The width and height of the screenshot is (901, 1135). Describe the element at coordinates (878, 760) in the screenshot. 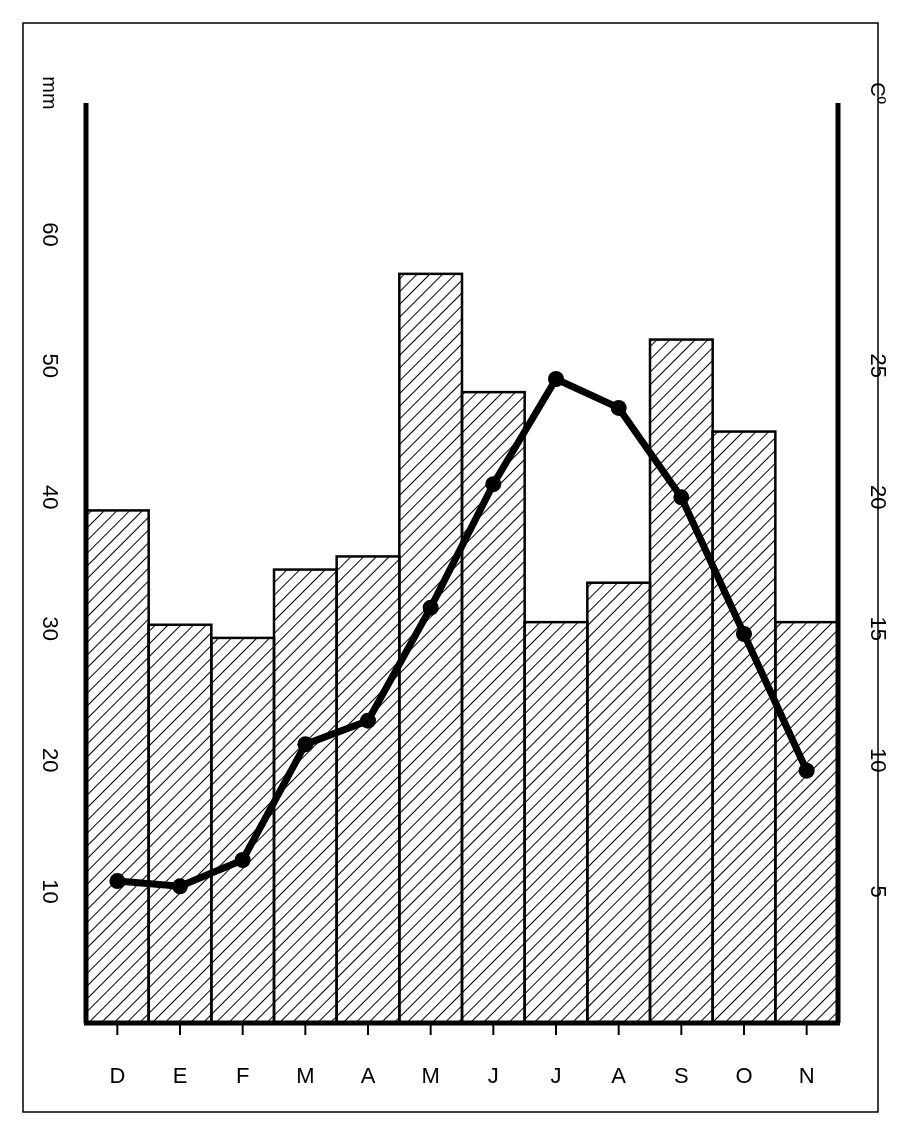

I see `y2-tick-label: 10` at that location.